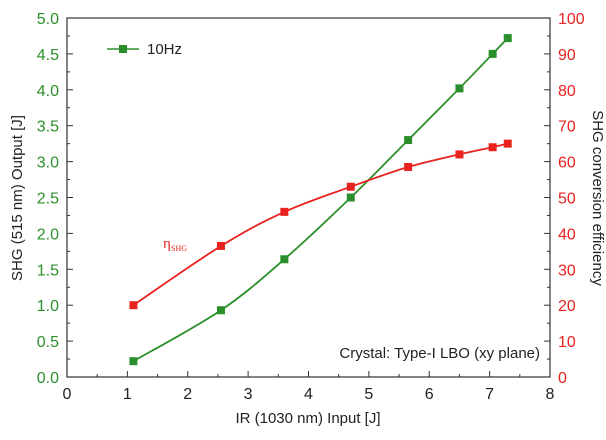  What do you see at coordinates (164, 49) in the screenshot?
I see `legend-label-10hz: 10Hz` at bounding box center [164, 49].